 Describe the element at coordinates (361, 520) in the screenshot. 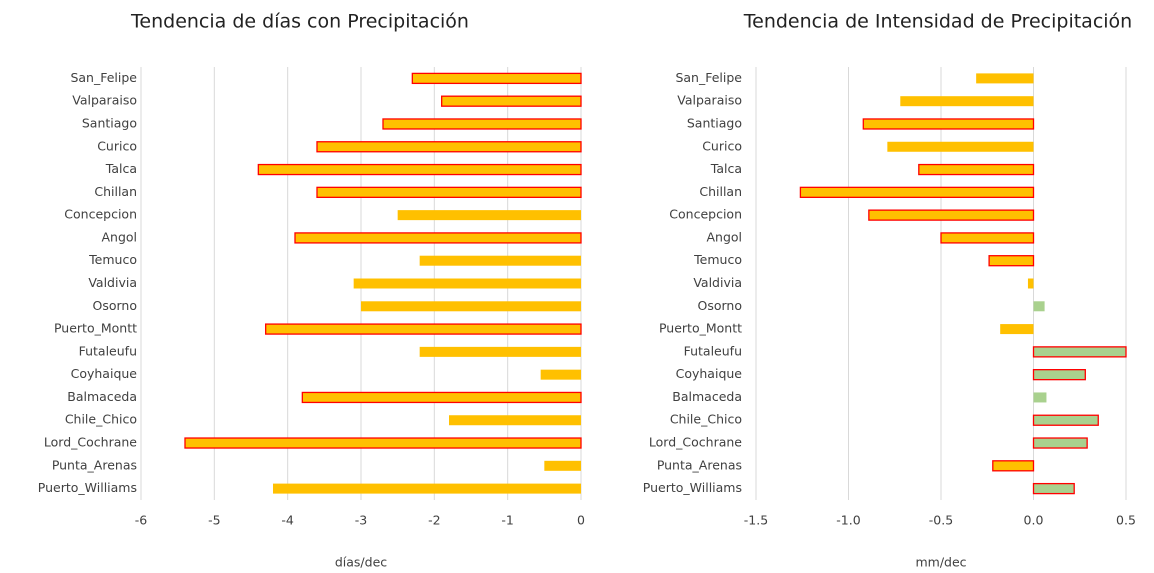

I see `x-tick-label: -3` at that location.